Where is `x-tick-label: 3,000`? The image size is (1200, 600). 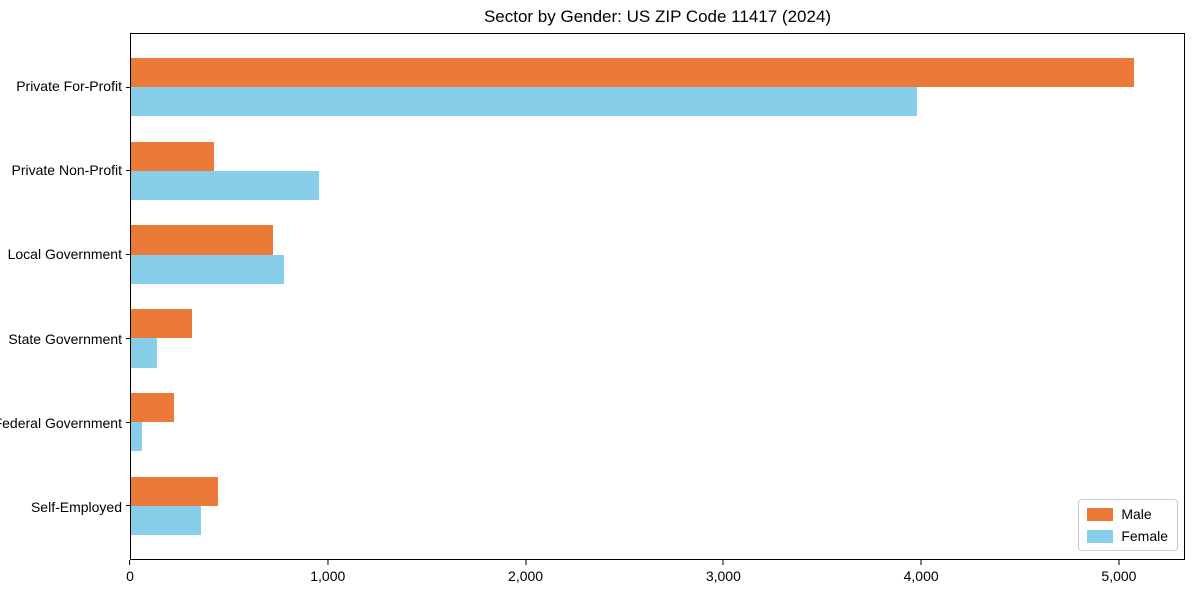
x-tick-label: 3,000 is located at coordinates (723, 576).